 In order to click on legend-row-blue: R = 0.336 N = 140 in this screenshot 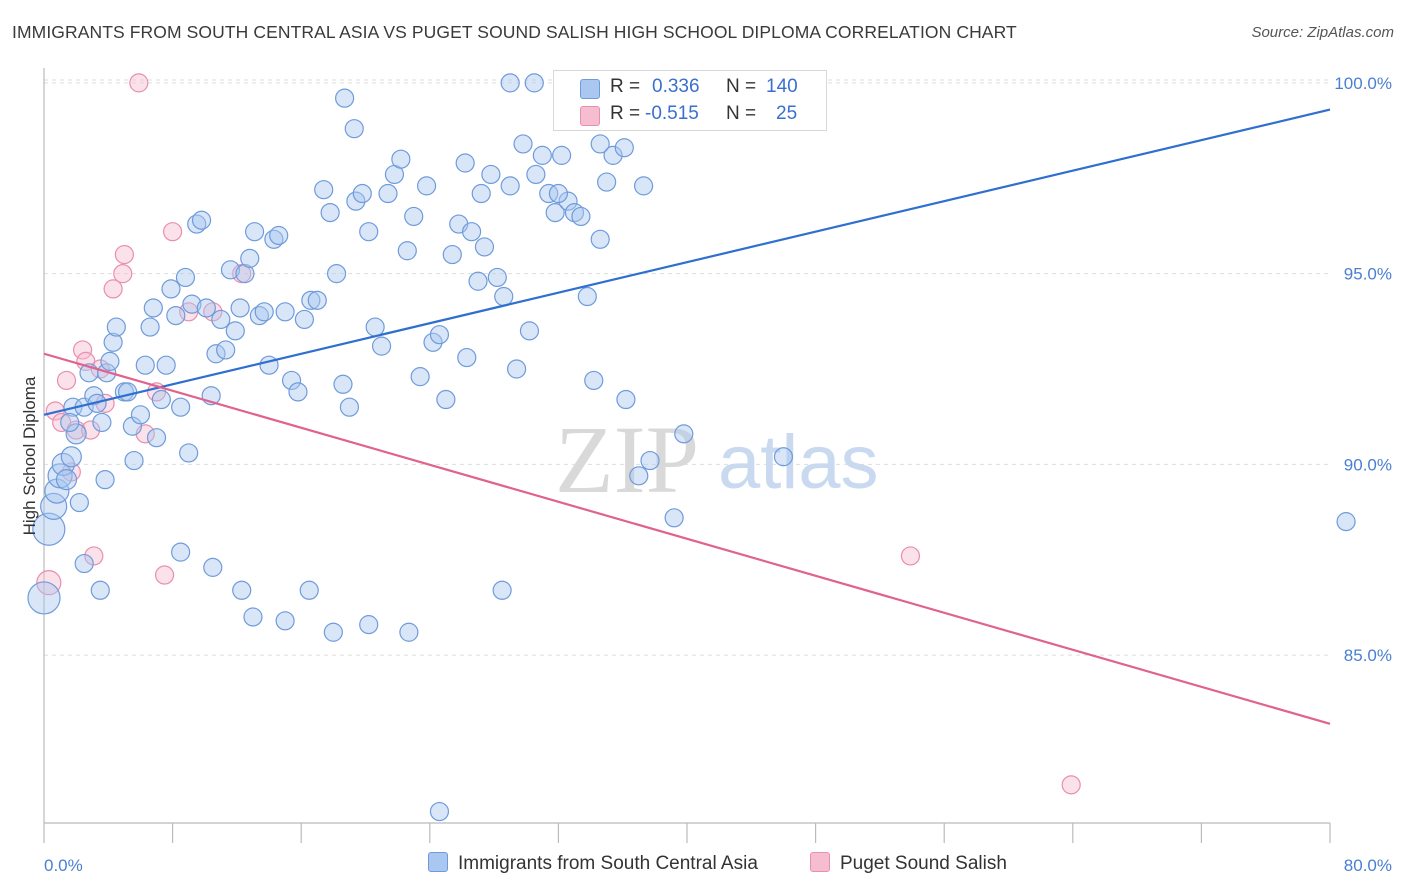, I will do `click(690, 87)`.